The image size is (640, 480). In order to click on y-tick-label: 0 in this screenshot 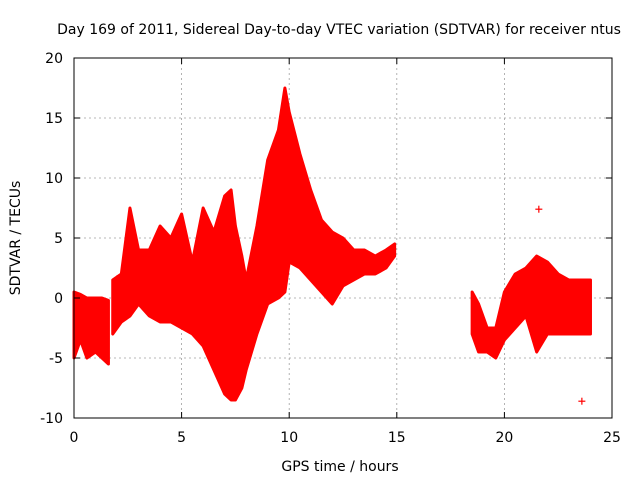, I will do `click(58, 299)`.